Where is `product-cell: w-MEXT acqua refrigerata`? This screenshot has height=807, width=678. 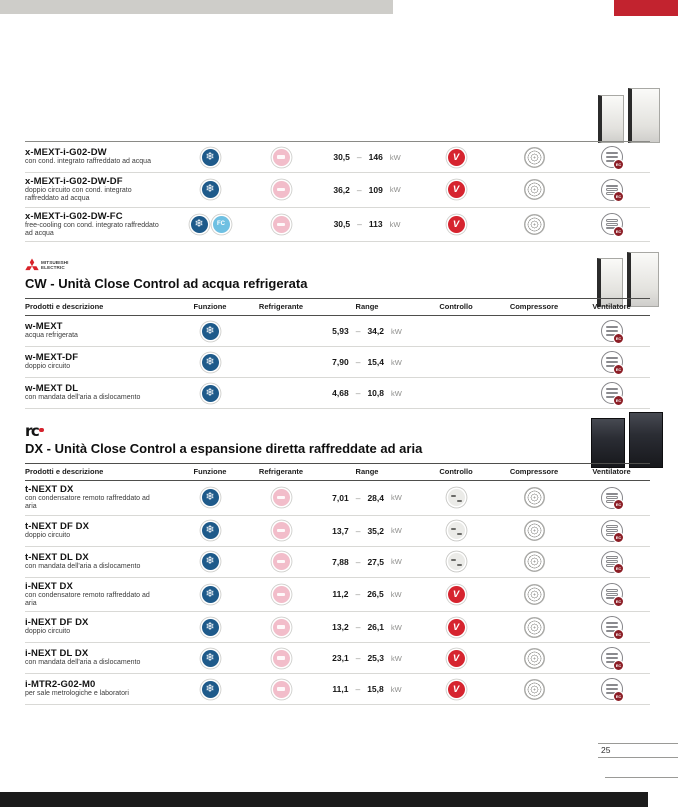 product-cell: w-MEXT acqua refrigerata is located at coordinates (100, 330).